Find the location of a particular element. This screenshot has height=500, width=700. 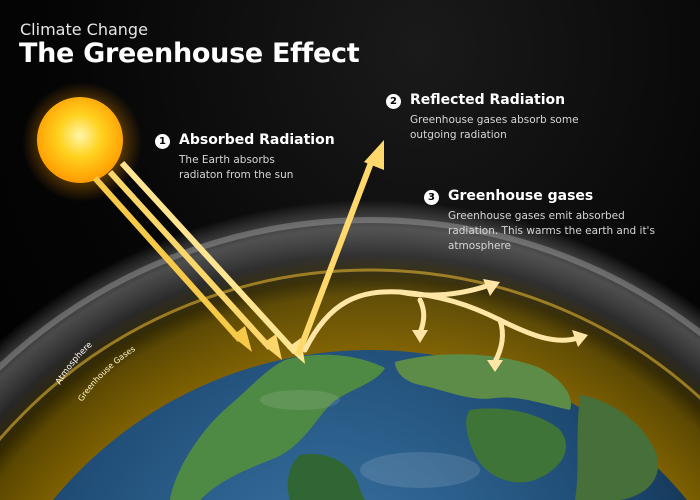

land-asia is located at coordinates (617, 447).